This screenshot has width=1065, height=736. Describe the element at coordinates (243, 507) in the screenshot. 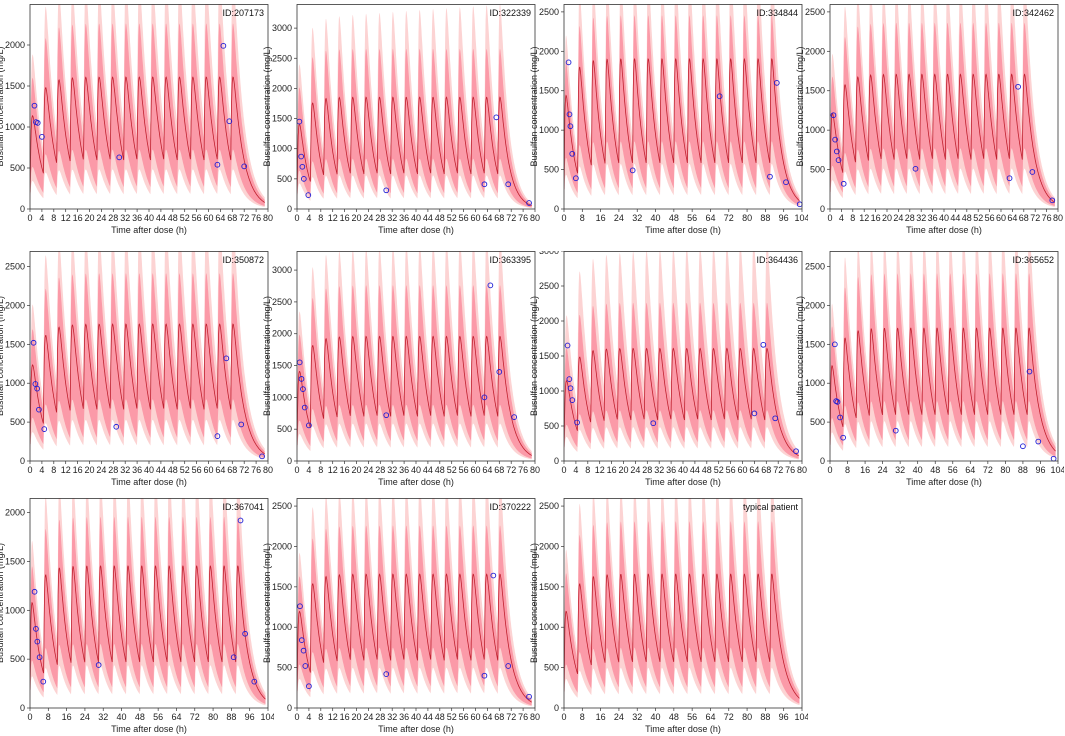

I see `panel-id-label: ID:367041` at that location.